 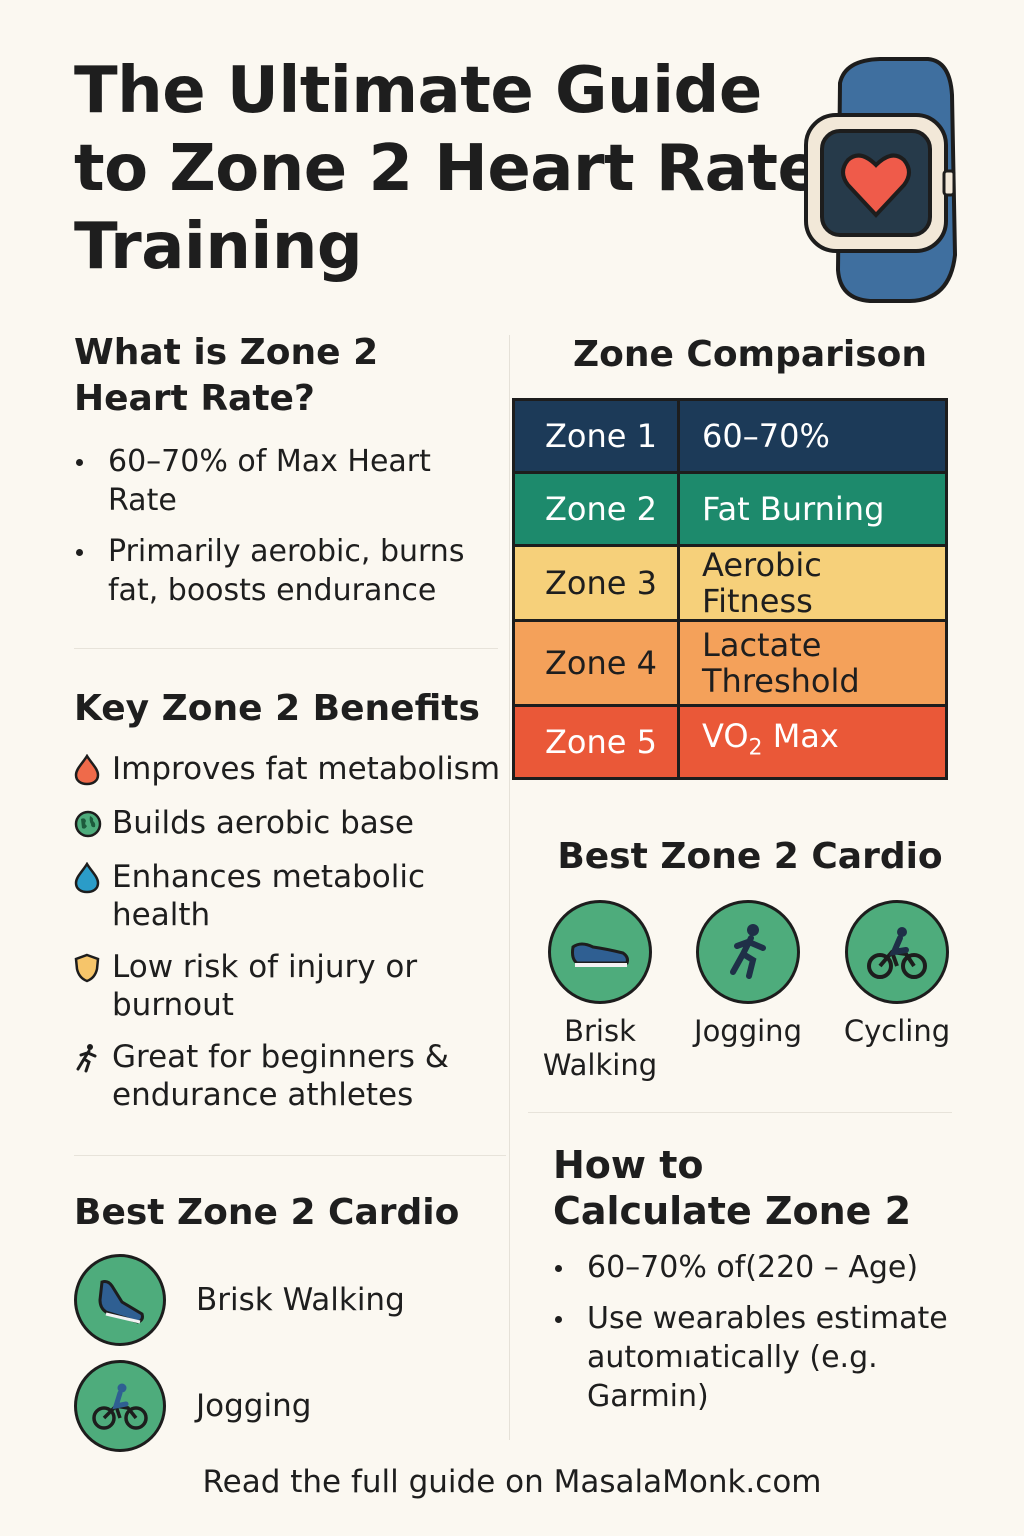 What do you see at coordinates (93, 824) in the screenshot?
I see `globe-icon` at bounding box center [93, 824].